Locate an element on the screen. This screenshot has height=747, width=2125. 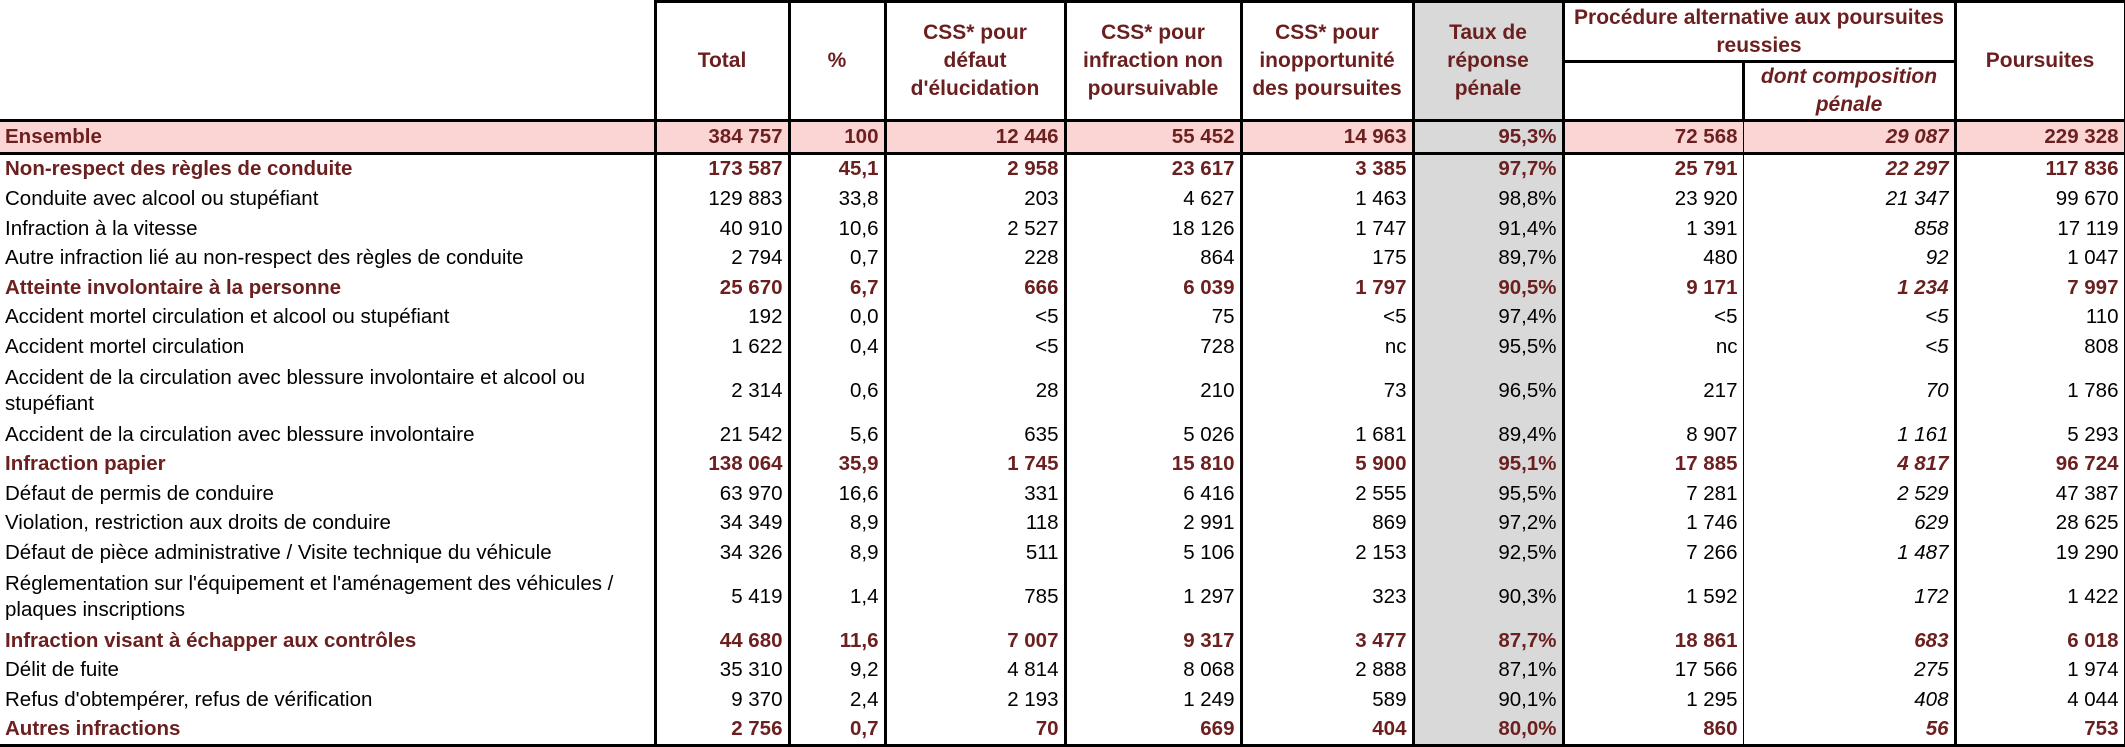
cell-total: 2 314 is located at coordinates (721, 390).